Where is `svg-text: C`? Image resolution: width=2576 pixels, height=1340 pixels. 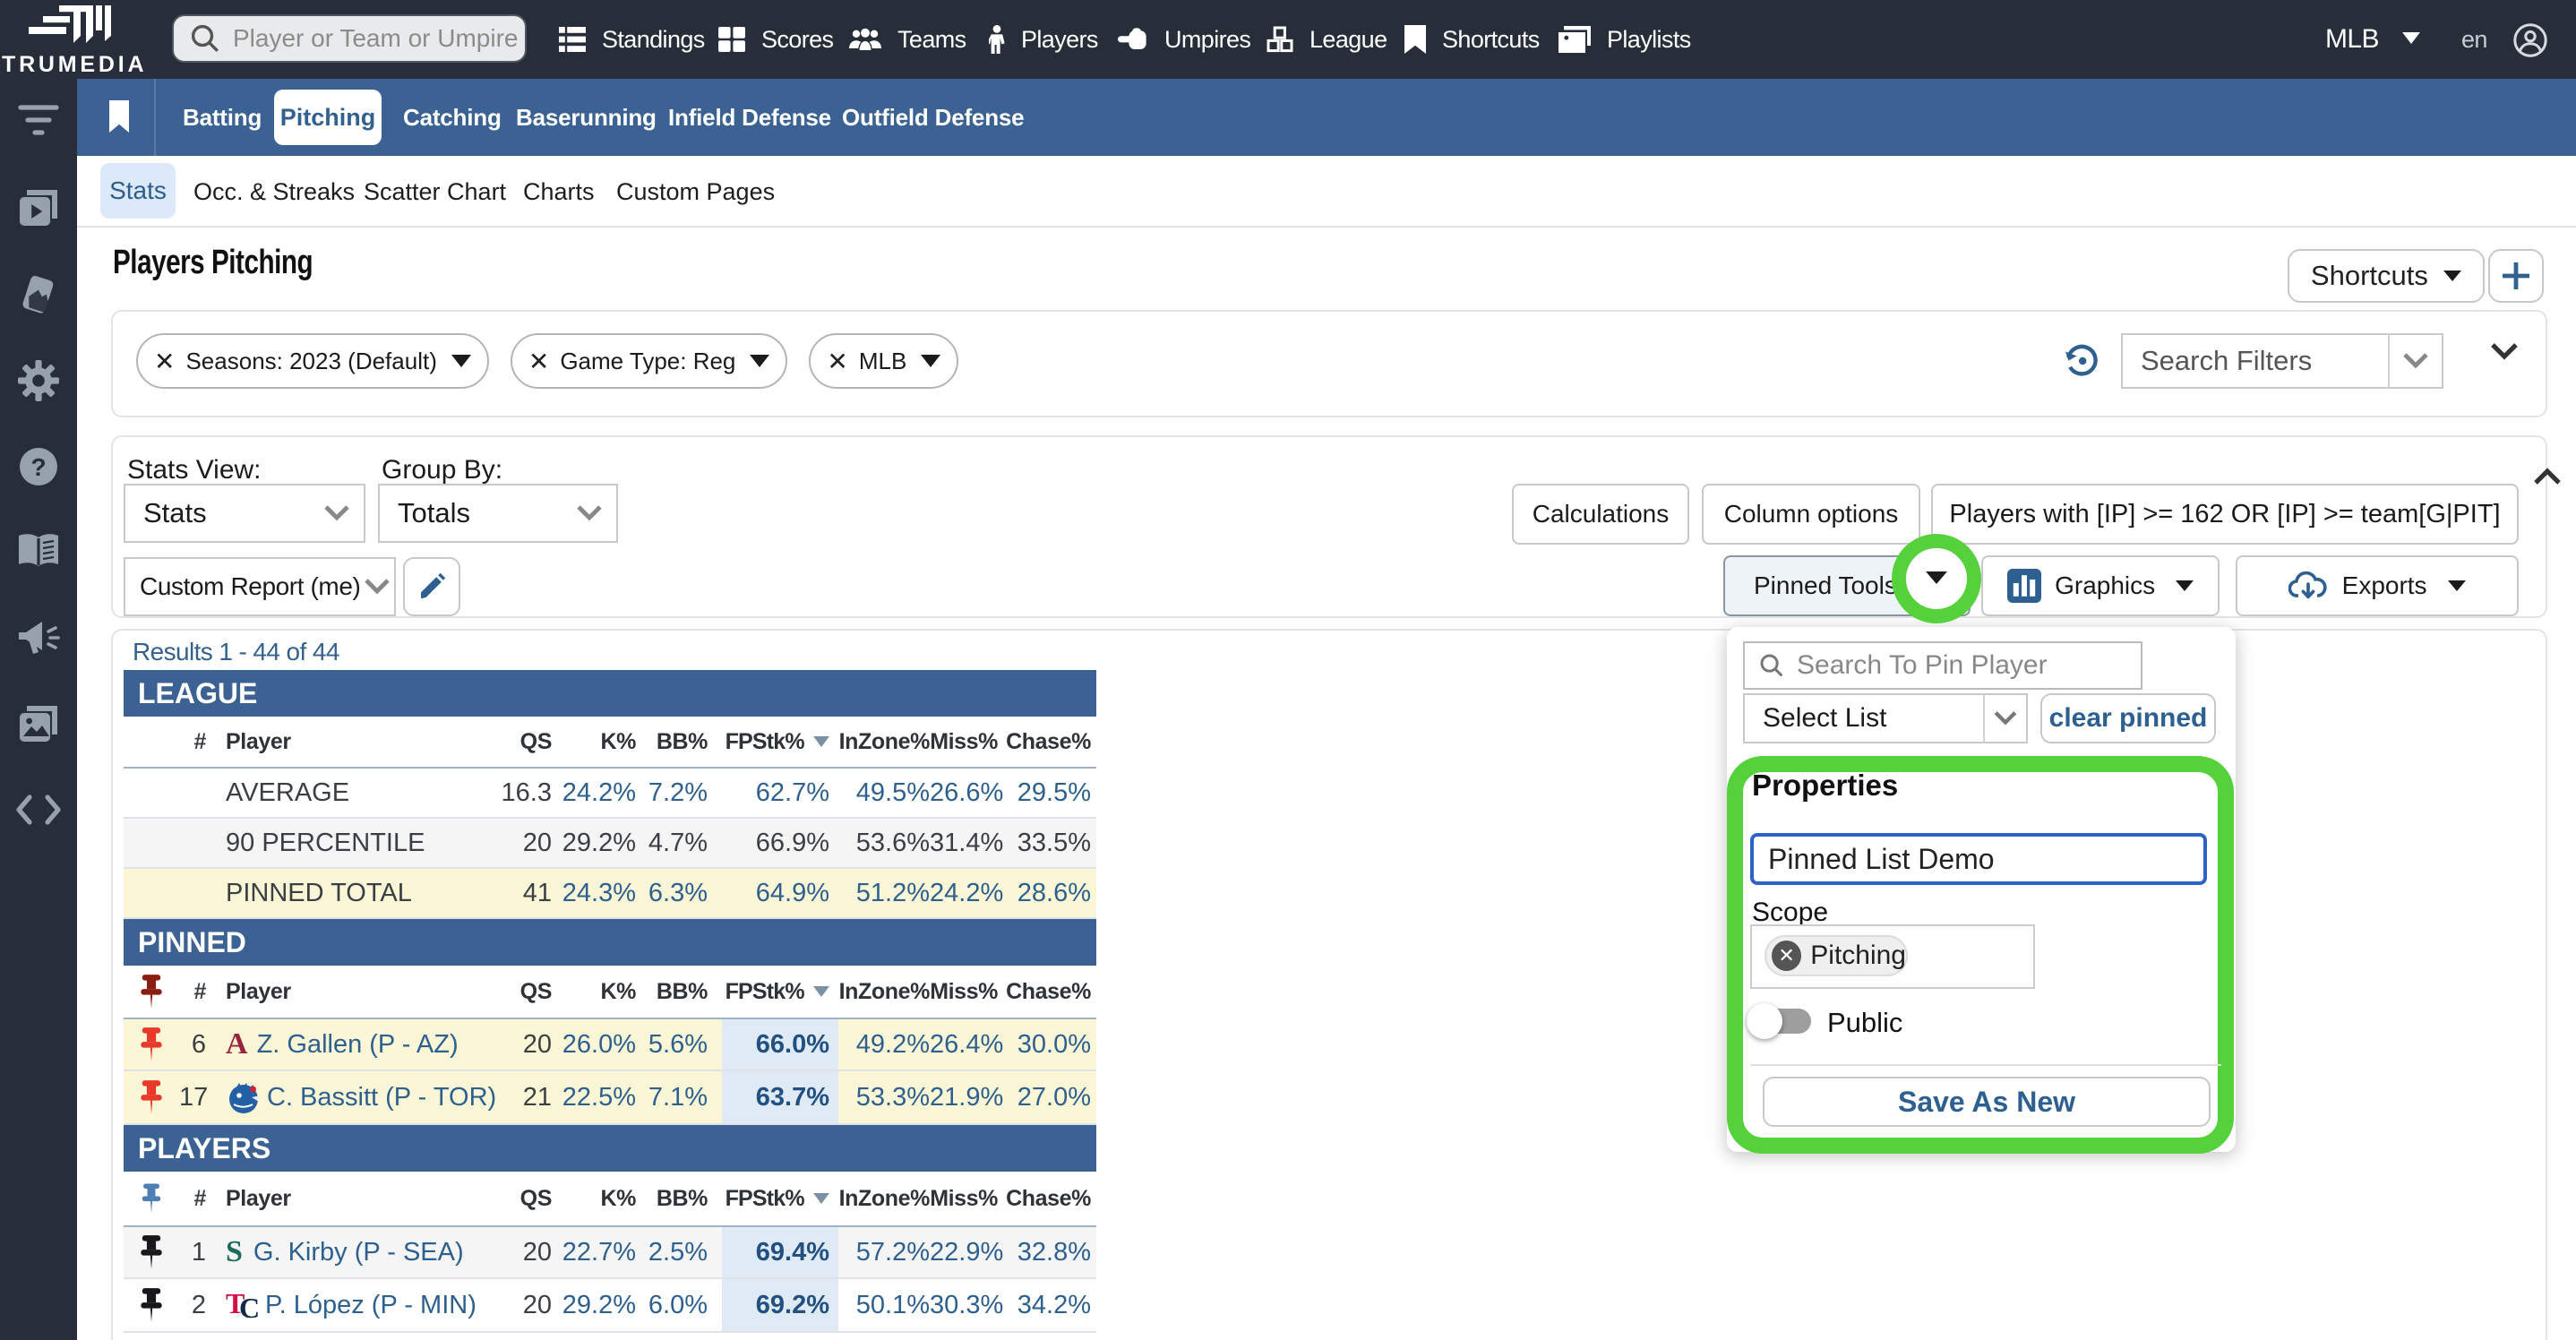
svg-text: C is located at coordinates (249, 1306).